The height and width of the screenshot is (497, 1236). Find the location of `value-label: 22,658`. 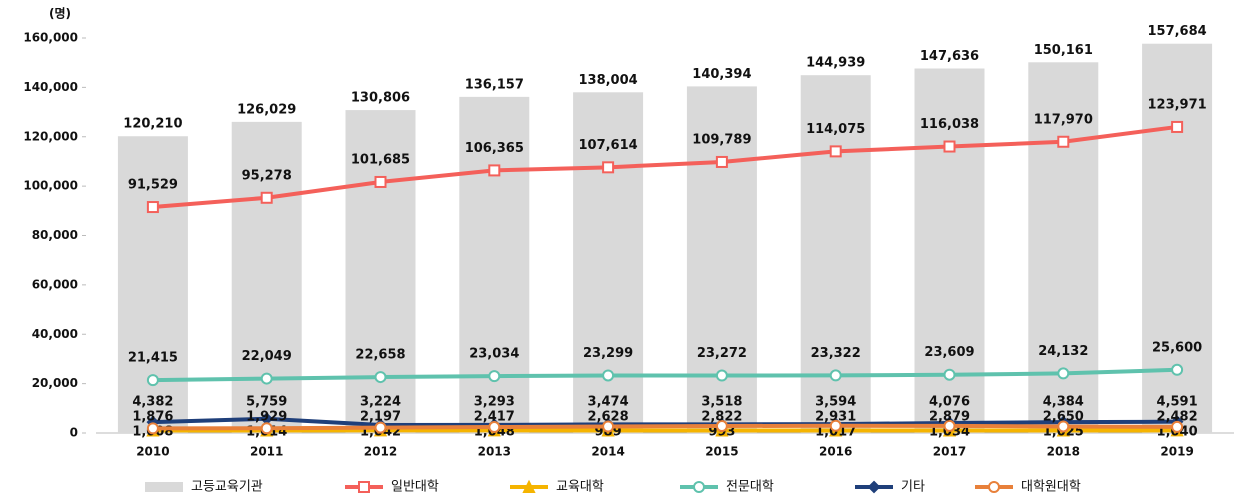

value-label: 22,658 is located at coordinates (380, 355).